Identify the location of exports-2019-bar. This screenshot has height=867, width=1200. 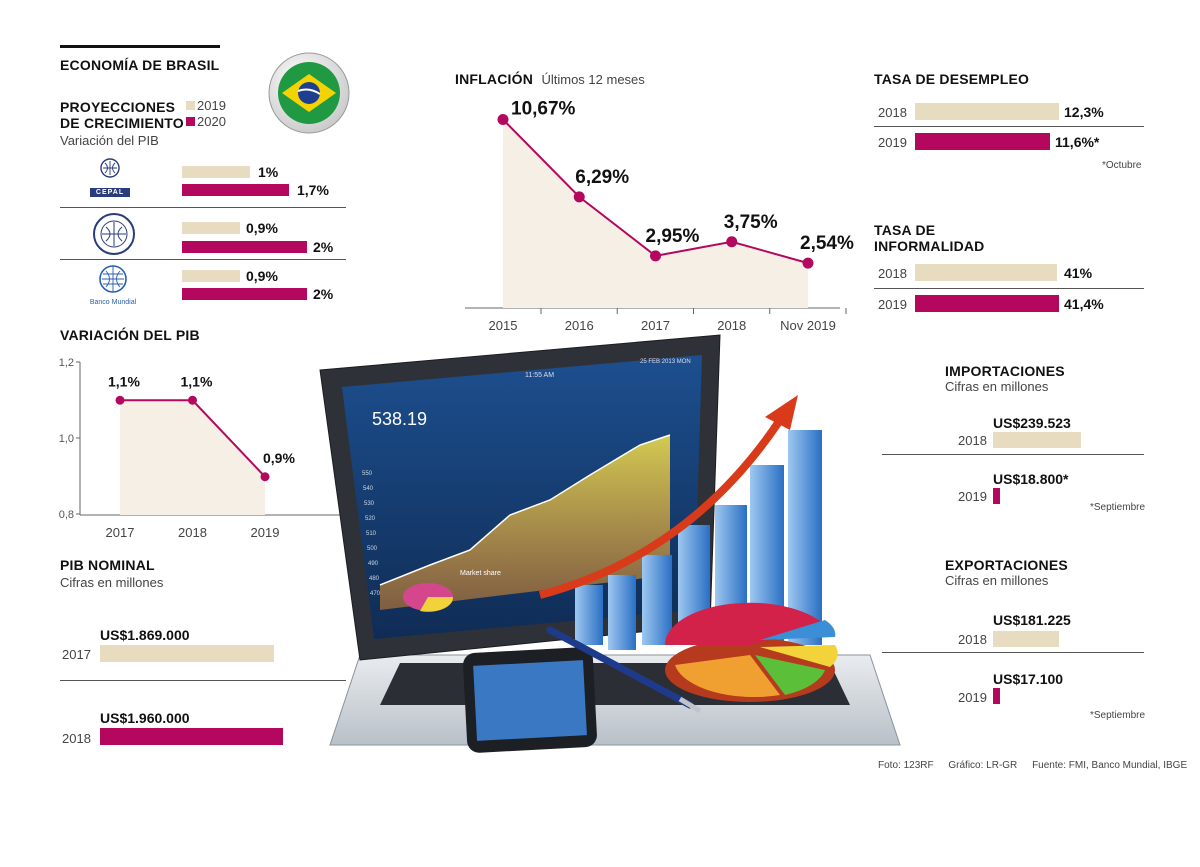
(996, 696).